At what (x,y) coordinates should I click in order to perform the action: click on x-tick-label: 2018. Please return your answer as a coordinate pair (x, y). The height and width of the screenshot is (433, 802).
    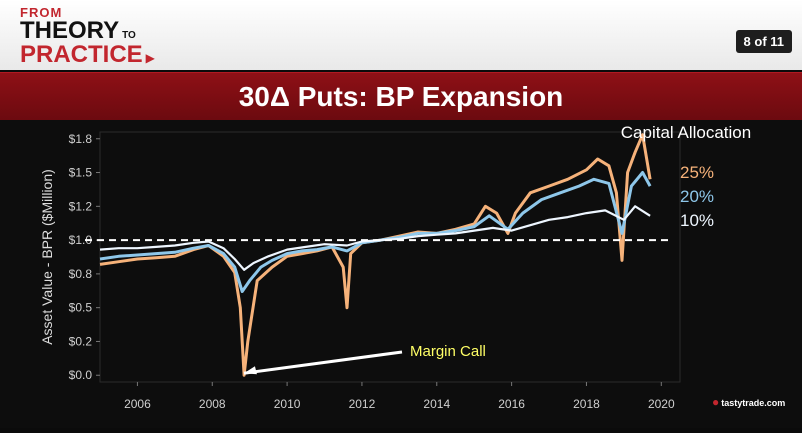
    Looking at the image, I should click on (586, 404).